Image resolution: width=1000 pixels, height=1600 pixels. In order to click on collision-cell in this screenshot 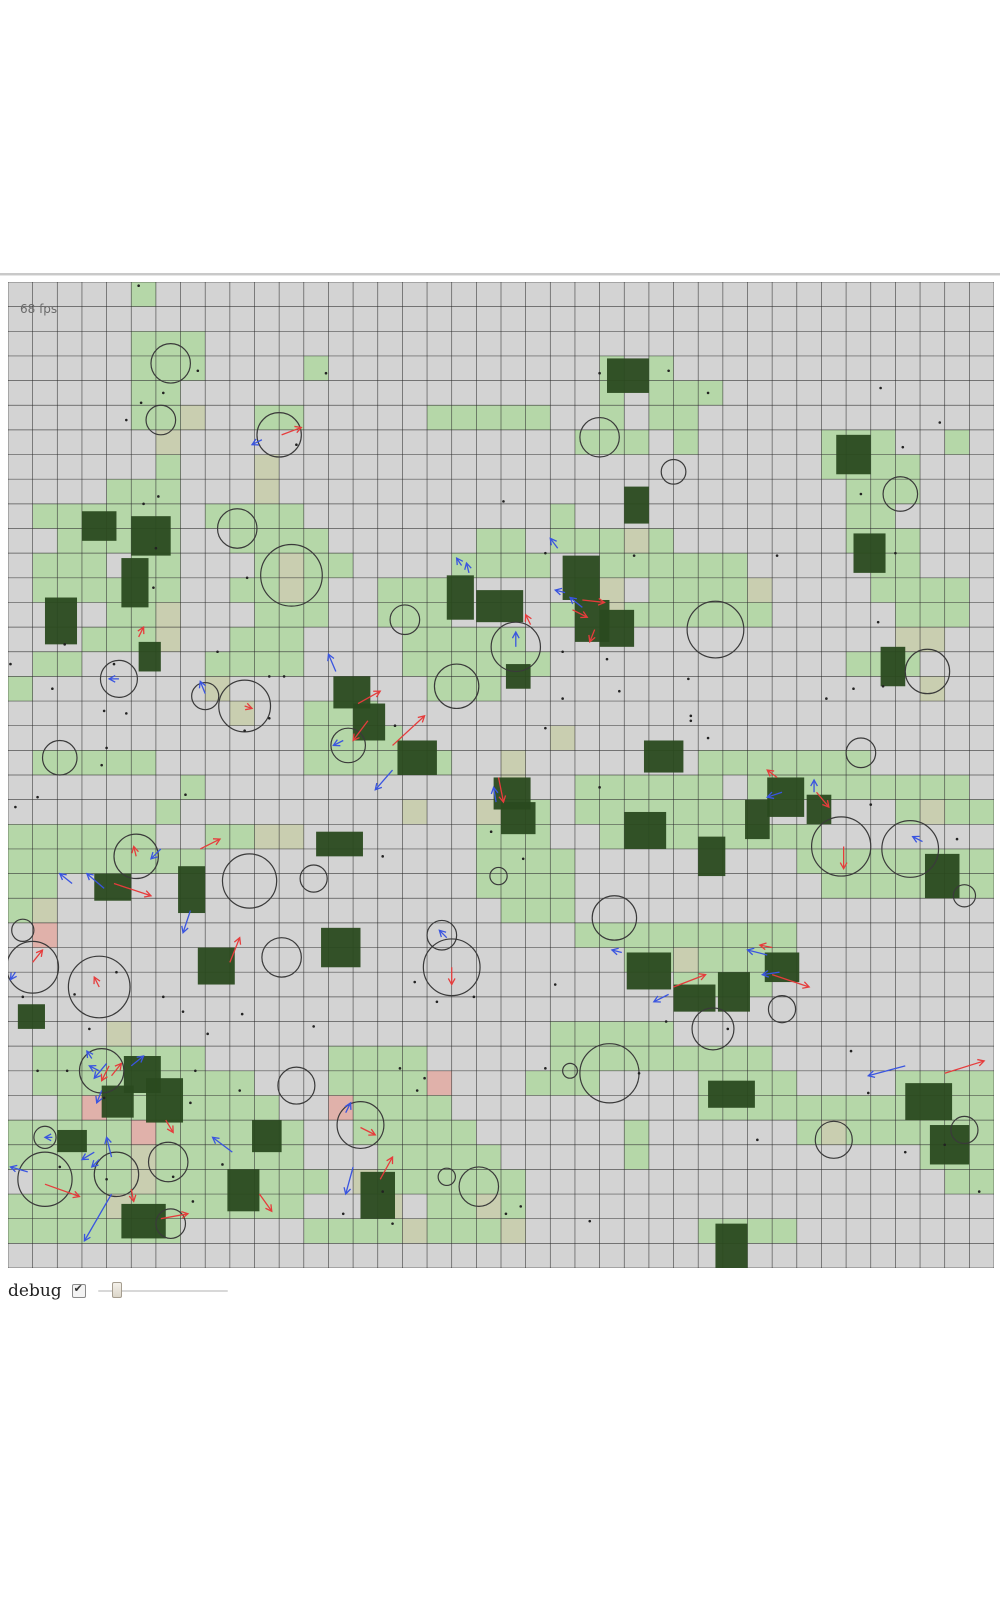, I will do `click(143, 1132)`.